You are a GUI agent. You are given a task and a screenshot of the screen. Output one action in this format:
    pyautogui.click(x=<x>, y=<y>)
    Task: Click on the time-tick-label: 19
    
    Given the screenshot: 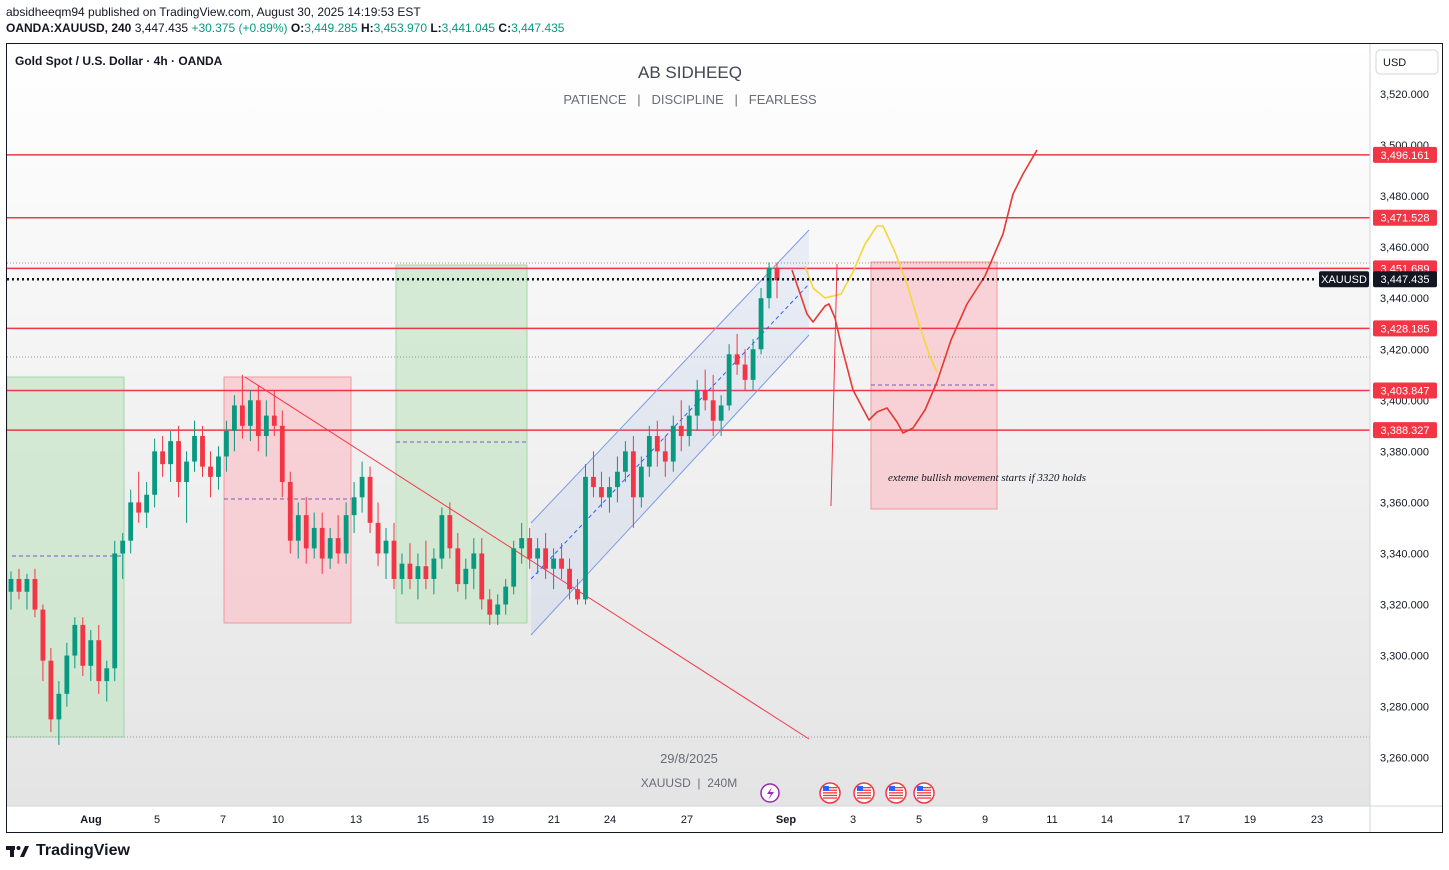 What is the action you would take?
    pyautogui.click(x=1250, y=820)
    